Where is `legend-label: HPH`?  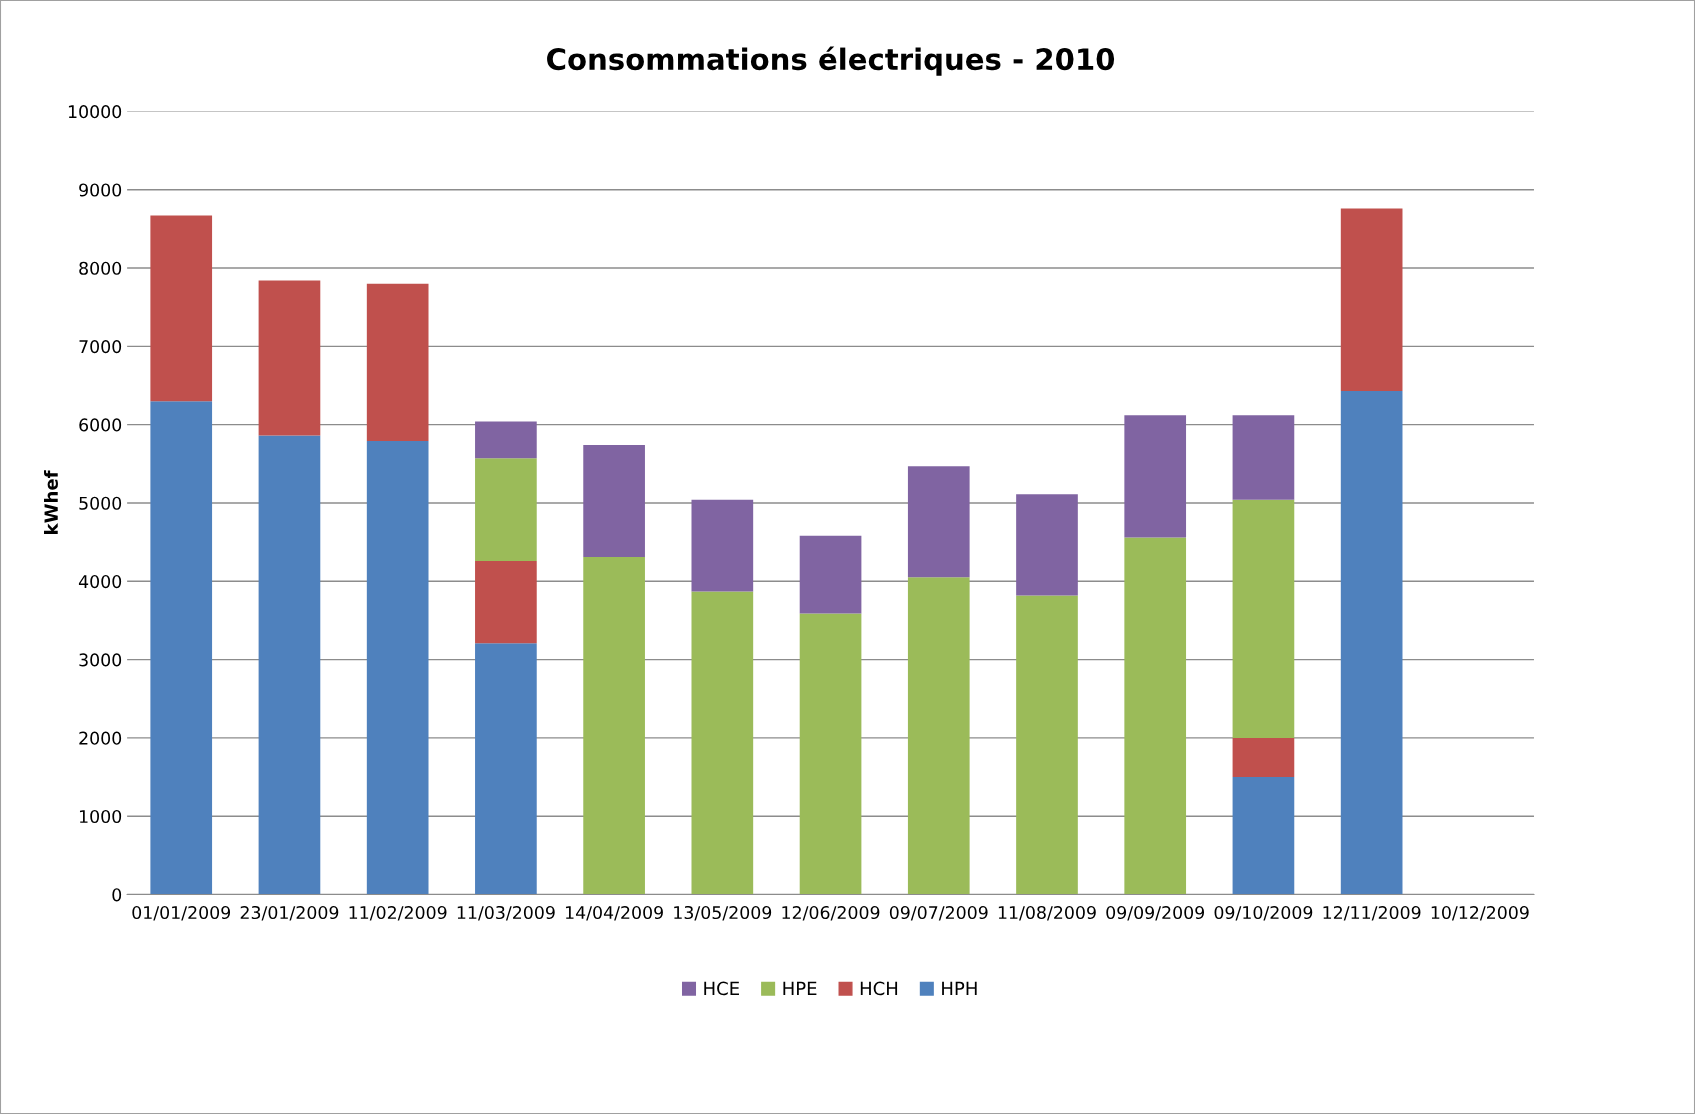
legend-label: HPH is located at coordinates (959, 988).